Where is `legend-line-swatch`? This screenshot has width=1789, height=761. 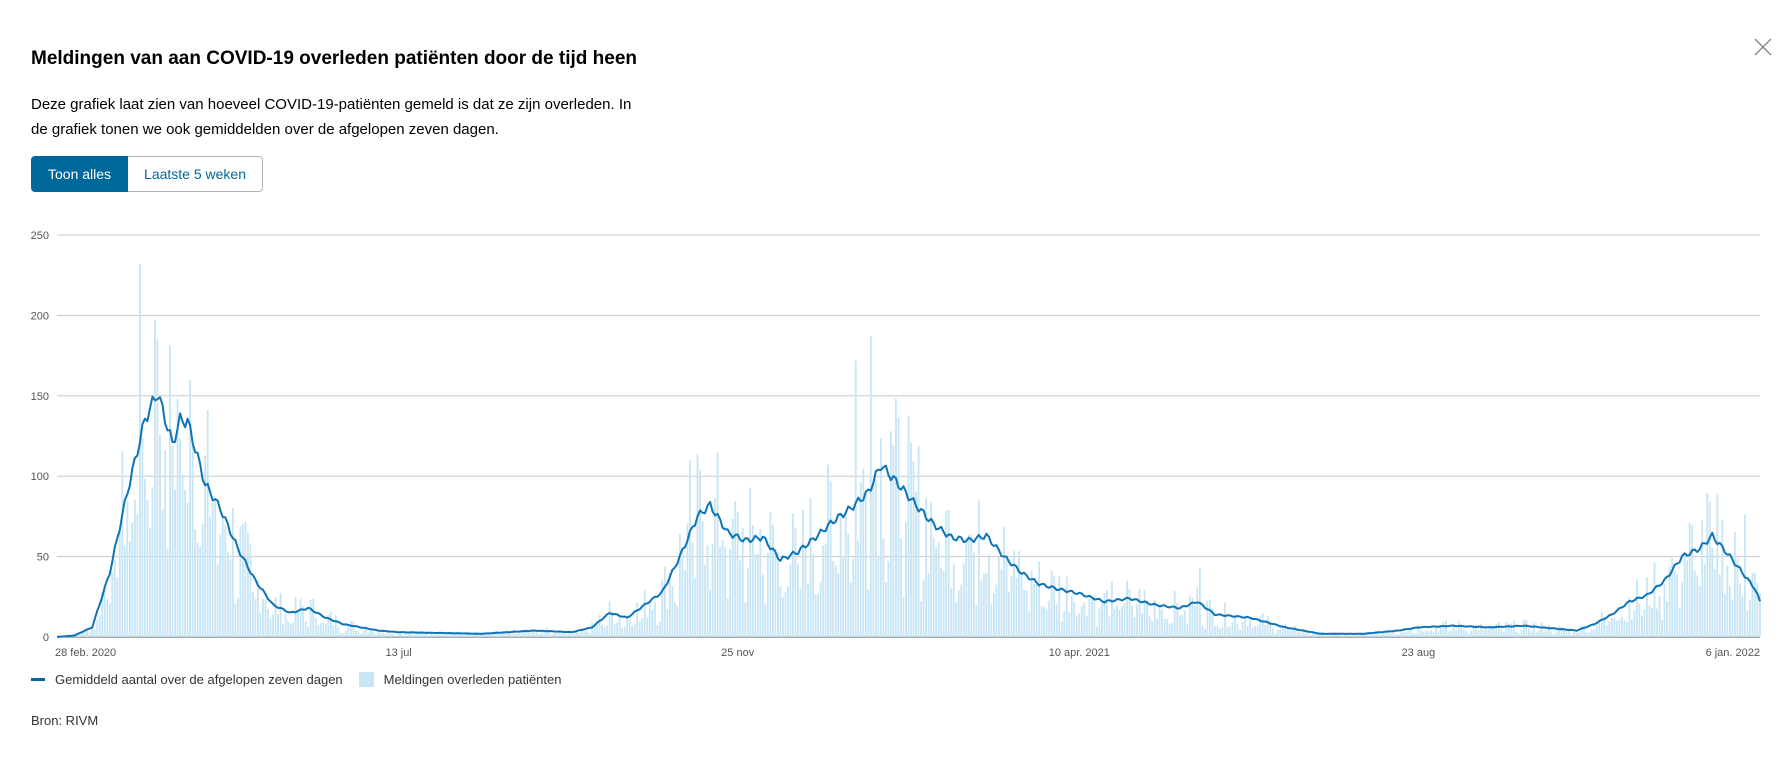 legend-line-swatch is located at coordinates (38, 679).